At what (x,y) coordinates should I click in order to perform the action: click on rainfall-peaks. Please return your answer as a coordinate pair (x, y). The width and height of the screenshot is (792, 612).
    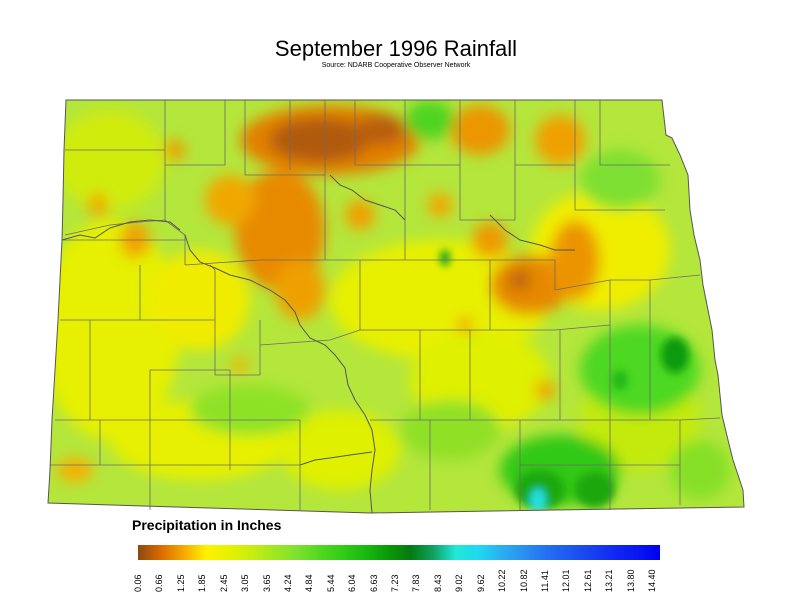
    Looking at the image, I should click on (564, 381).